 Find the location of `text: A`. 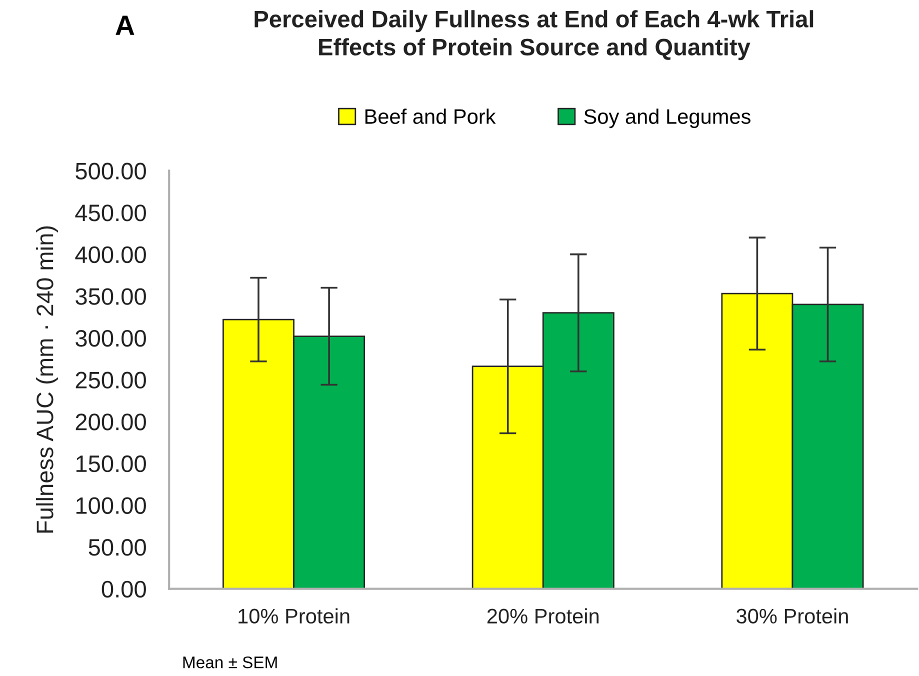

text: A is located at coordinates (125, 25).